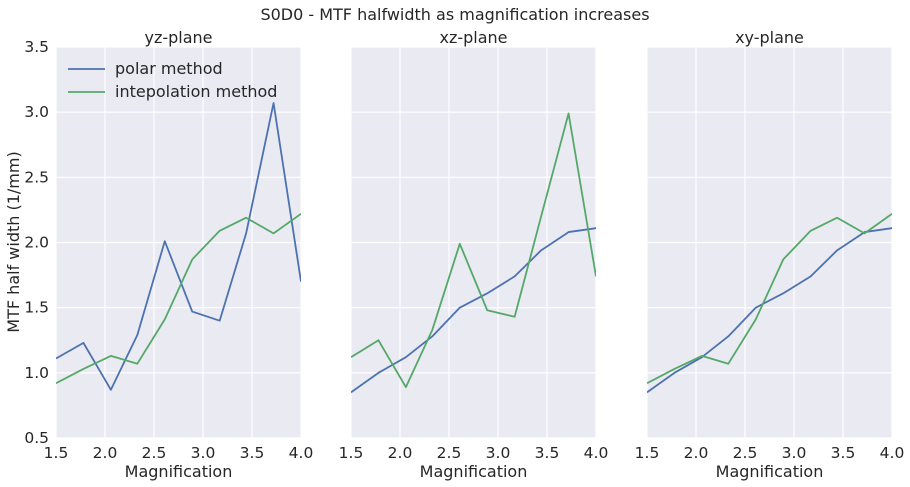  I want to click on y-axis-label: MTF half width (1/mm), so click(13, 241).